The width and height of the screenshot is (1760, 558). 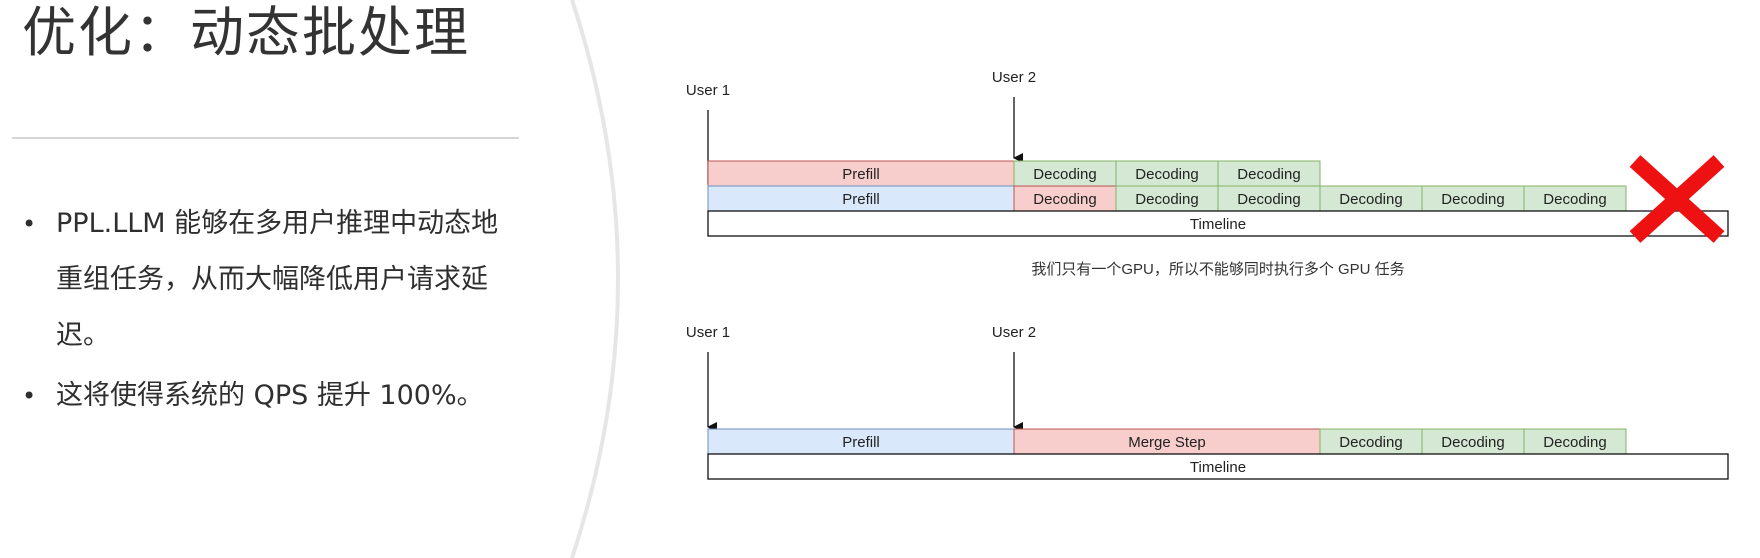 What do you see at coordinates (246, 32) in the screenshot?
I see `slide-title: 优化：动态批处理` at bounding box center [246, 32].